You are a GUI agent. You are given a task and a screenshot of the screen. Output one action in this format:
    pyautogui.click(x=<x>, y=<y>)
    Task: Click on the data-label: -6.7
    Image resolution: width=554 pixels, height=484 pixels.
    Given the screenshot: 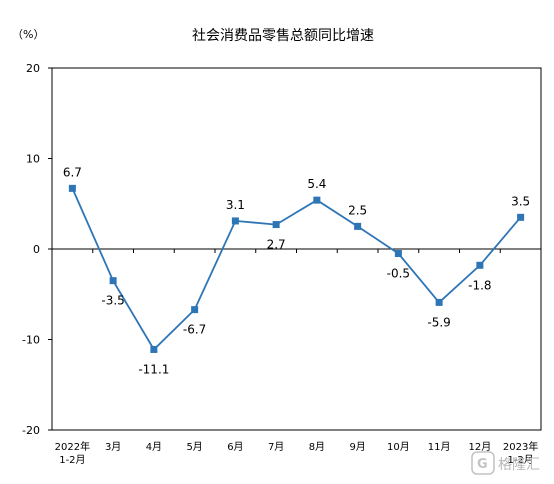 What is the action you would take?
    pyautogui.click(x=194, y=330)
    